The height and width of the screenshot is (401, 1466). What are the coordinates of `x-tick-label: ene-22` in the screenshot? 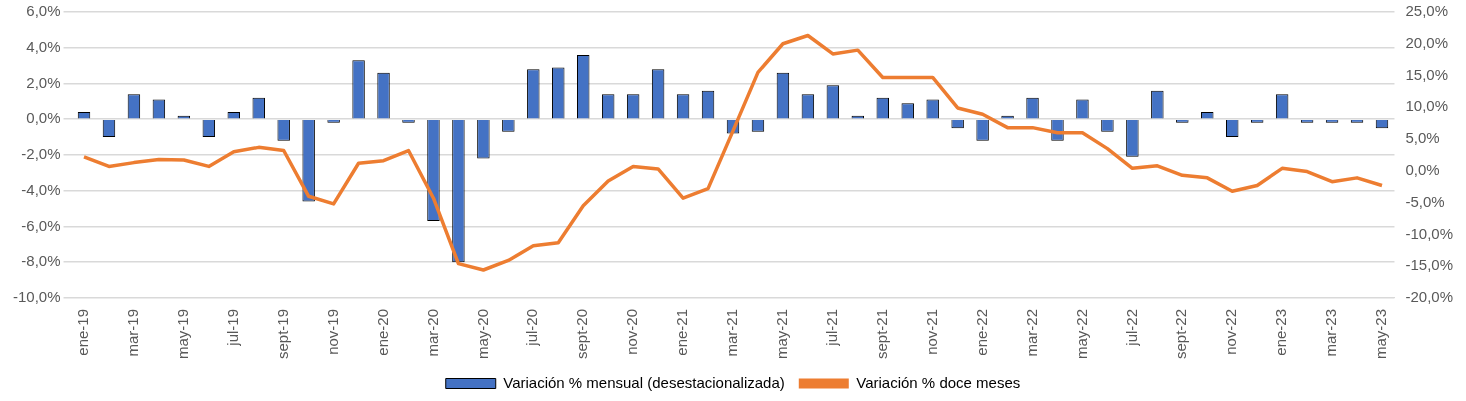 It's located at (981, 332).